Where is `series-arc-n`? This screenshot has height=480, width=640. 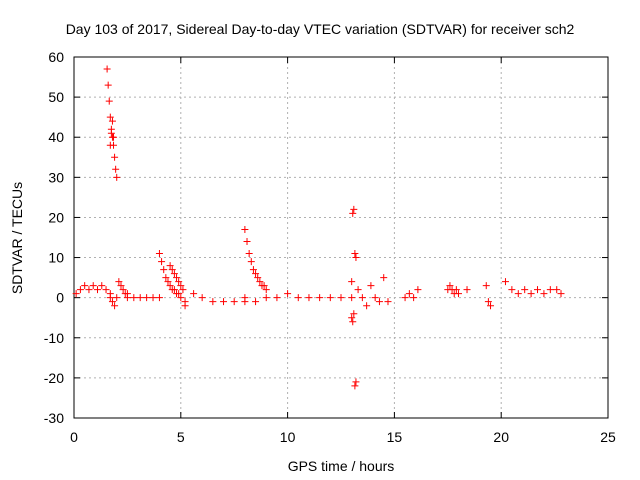 series-arc-n is located at coordinates (457, 290).